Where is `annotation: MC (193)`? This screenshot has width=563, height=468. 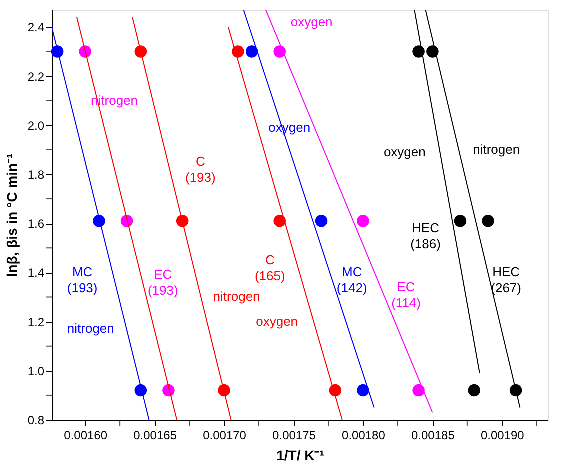 annotation: MC (193) is located at coordinates (82, 280).